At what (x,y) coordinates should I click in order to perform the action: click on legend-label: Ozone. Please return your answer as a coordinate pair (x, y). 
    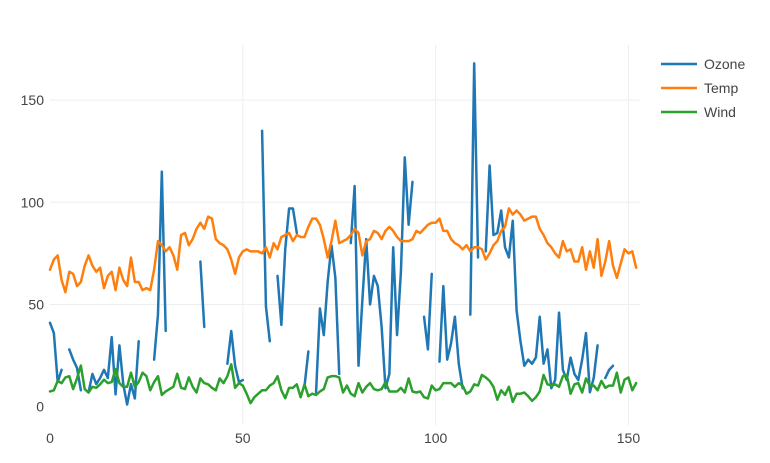
    Looking at the image, I should click on (724, 64).